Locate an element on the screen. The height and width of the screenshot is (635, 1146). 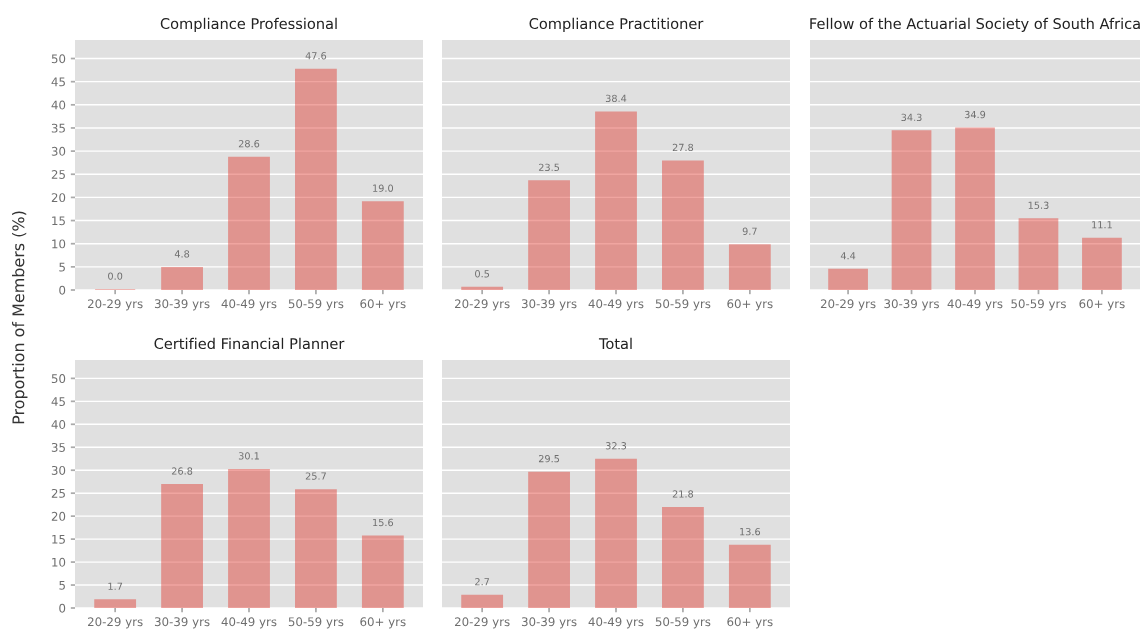
data-label: 4.8 is located at coordinates (182, 254).